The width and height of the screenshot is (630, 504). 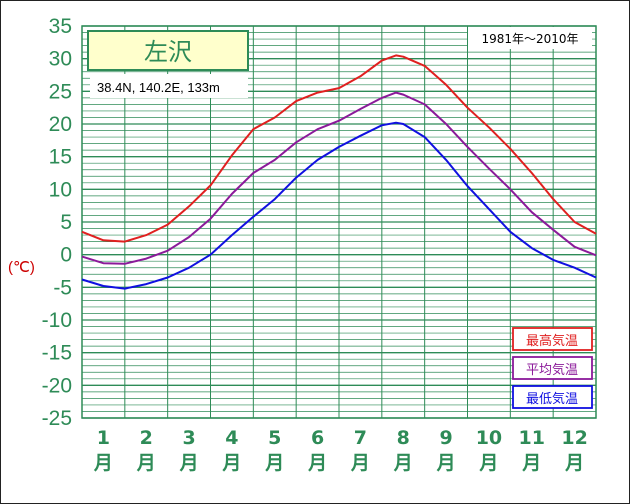 What do you see at coordinates (57, 222) in the screenshot?
I see `y-axis-ticks: 35 30 25 20 15 10 5 0 -5 -10 -15 -20 -25` at bounding box center [57, 222].